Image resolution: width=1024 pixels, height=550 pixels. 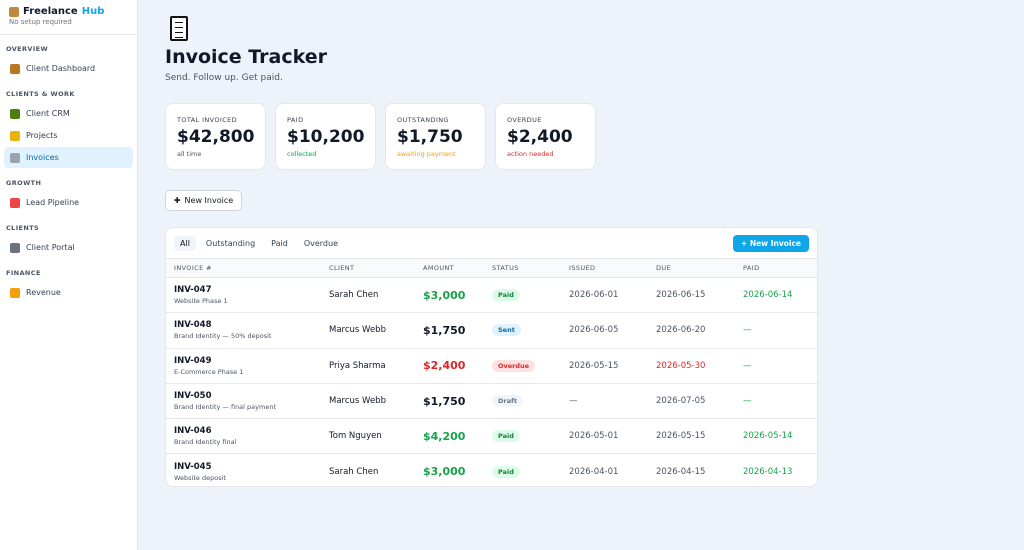 What do you see at coordinates (770, 243) in the screenshot?
I see `new-invoice-action: + New Invoice` at bounding box center [770, 243].